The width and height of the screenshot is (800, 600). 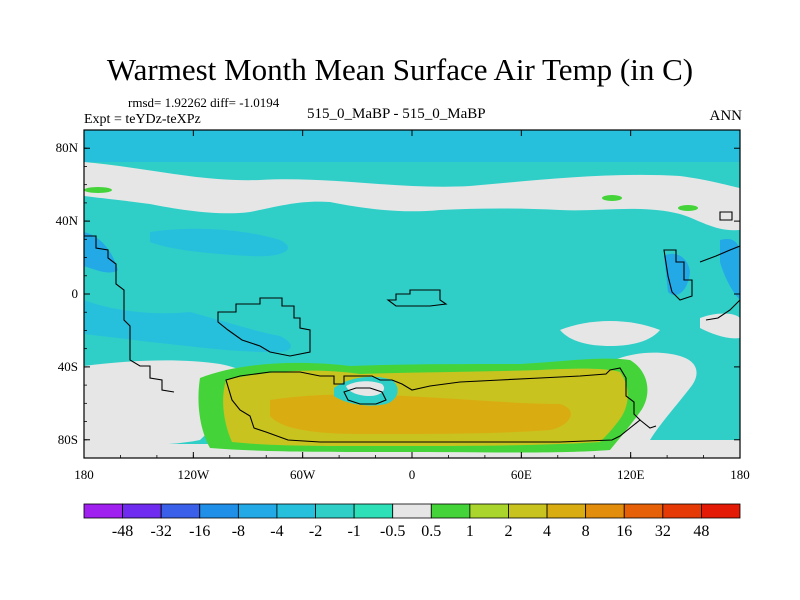 What do you see at coordinates (75, 293) in the screenshot?
I see `lat-tick-label: 0` at bounding box center [75, 293].